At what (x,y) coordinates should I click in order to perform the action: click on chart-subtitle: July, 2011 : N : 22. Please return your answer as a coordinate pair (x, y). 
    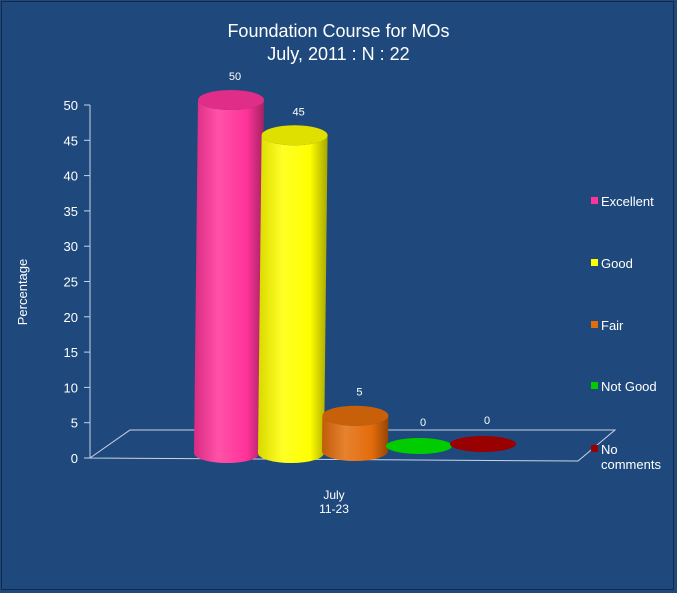
    Looking at the image, I should click on (338, 54).